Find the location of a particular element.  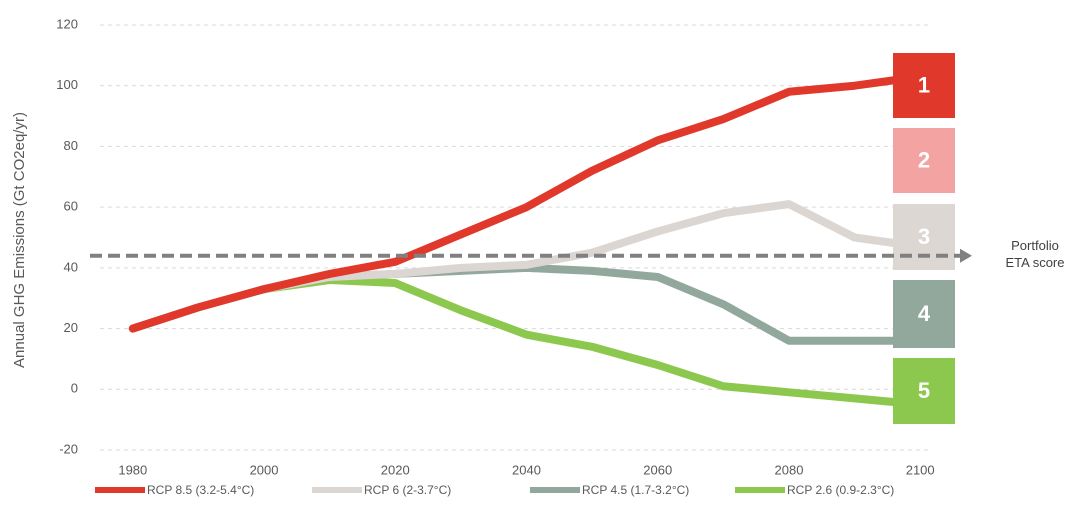

y-tick-label: -20 is located at coordinates (68, 448).